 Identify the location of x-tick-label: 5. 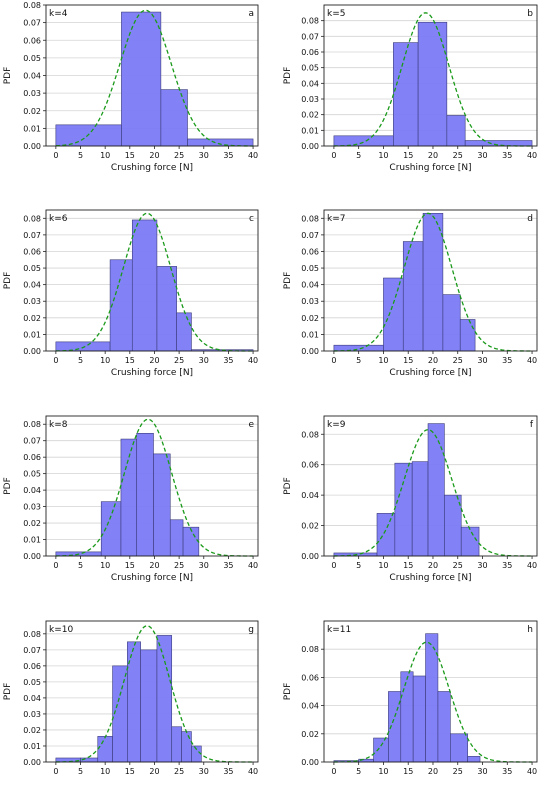
(358, 565).